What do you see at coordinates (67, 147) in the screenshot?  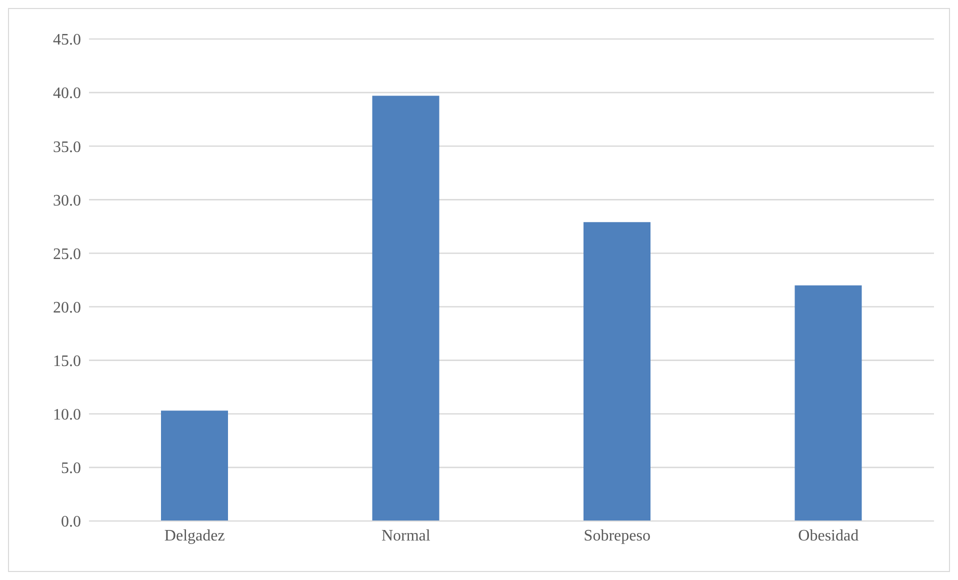 I see `y-tick-label: 35.0` at bounding box center [67, 147].